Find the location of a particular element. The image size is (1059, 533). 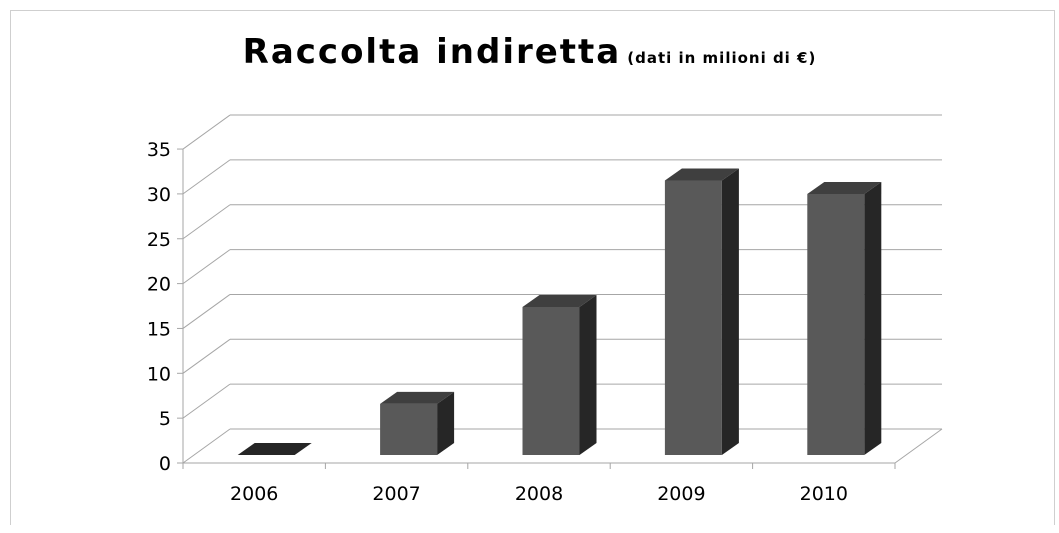

y-tick-label: 15 is located at coordinates (159, 329).